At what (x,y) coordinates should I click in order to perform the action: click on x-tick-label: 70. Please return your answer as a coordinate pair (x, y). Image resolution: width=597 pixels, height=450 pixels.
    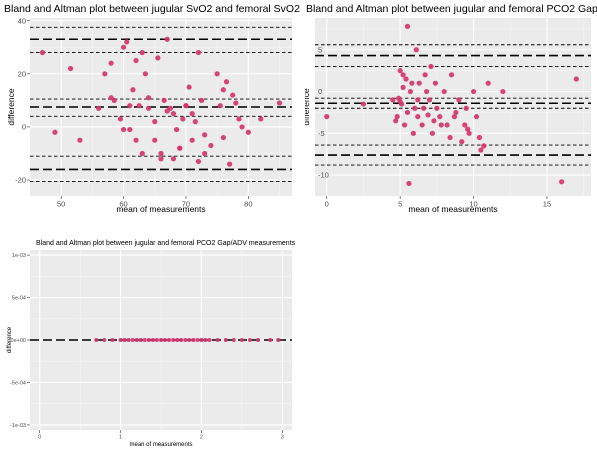
    Looking at the image, I should click on (186, 204).